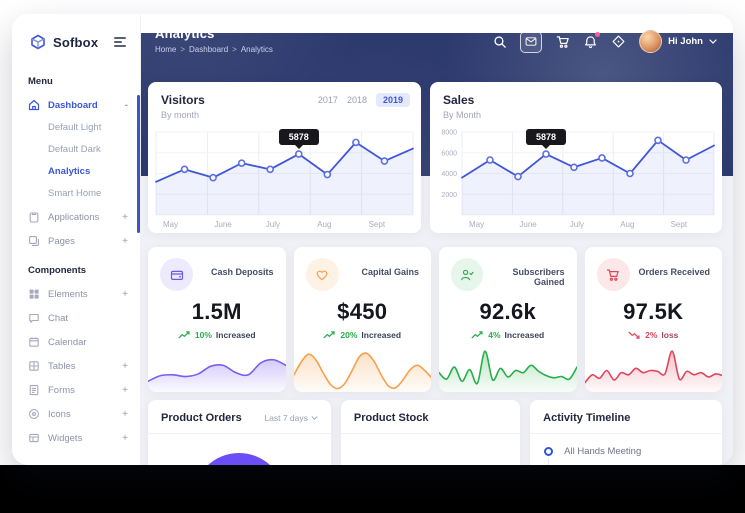  What do you see at coordinates (34, 241) in the screenshot?
I see `pages-icon` at bounding box center [34, 241].